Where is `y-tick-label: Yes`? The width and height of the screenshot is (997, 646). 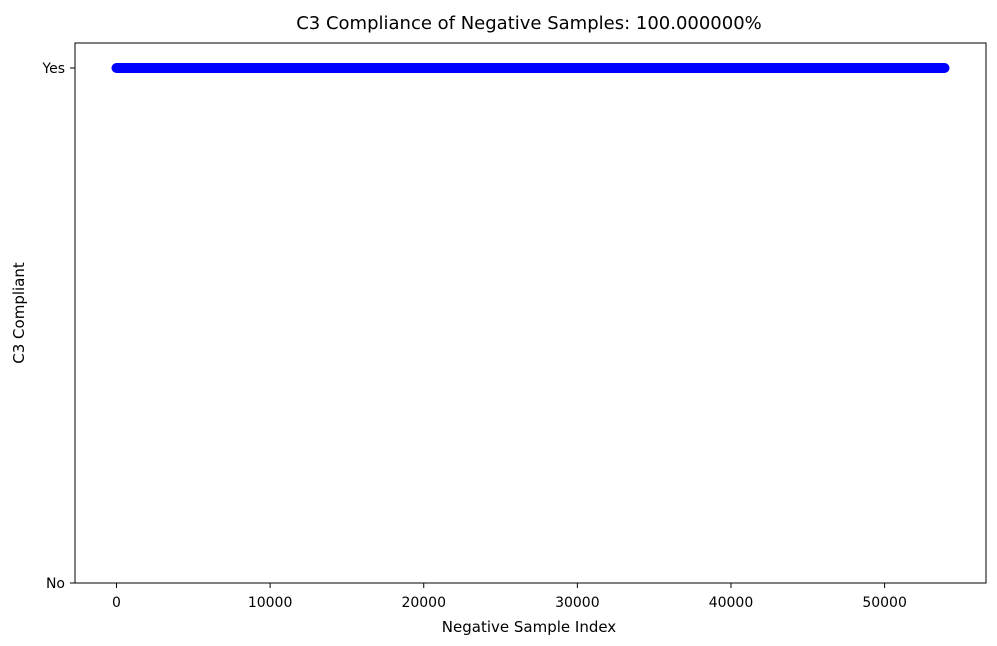 y-tick-label: Yes is located at coordinates (53, 69).